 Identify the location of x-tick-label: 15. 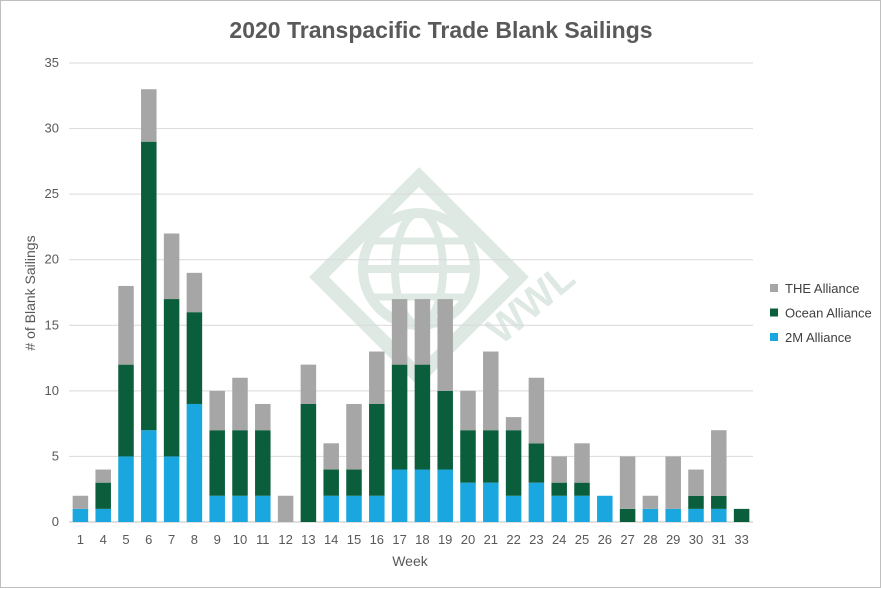
(354, 539).